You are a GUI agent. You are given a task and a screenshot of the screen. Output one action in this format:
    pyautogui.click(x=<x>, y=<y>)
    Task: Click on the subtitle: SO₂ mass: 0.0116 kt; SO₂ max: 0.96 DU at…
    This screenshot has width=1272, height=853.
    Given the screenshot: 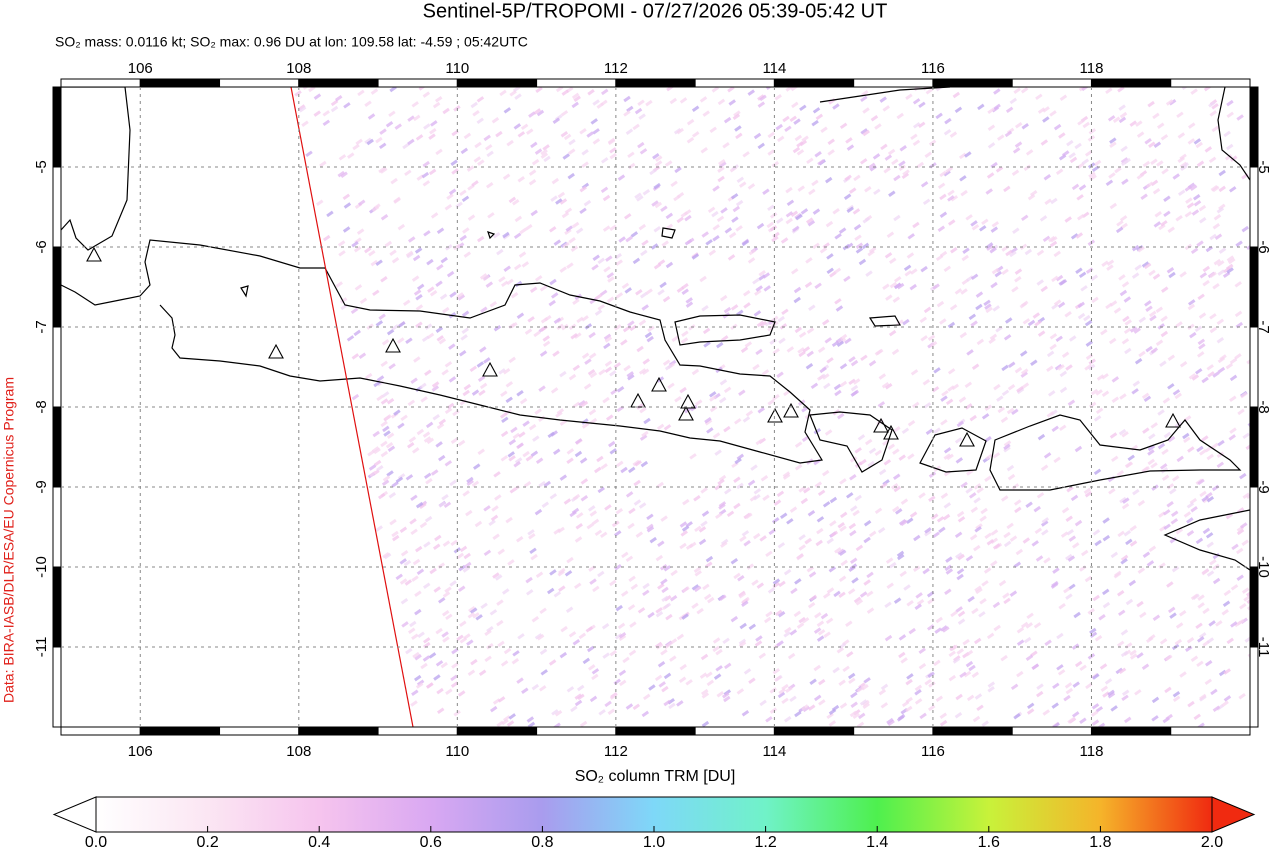 What is the action you would take?
    pyautogui.click(x=291, y=42)
    